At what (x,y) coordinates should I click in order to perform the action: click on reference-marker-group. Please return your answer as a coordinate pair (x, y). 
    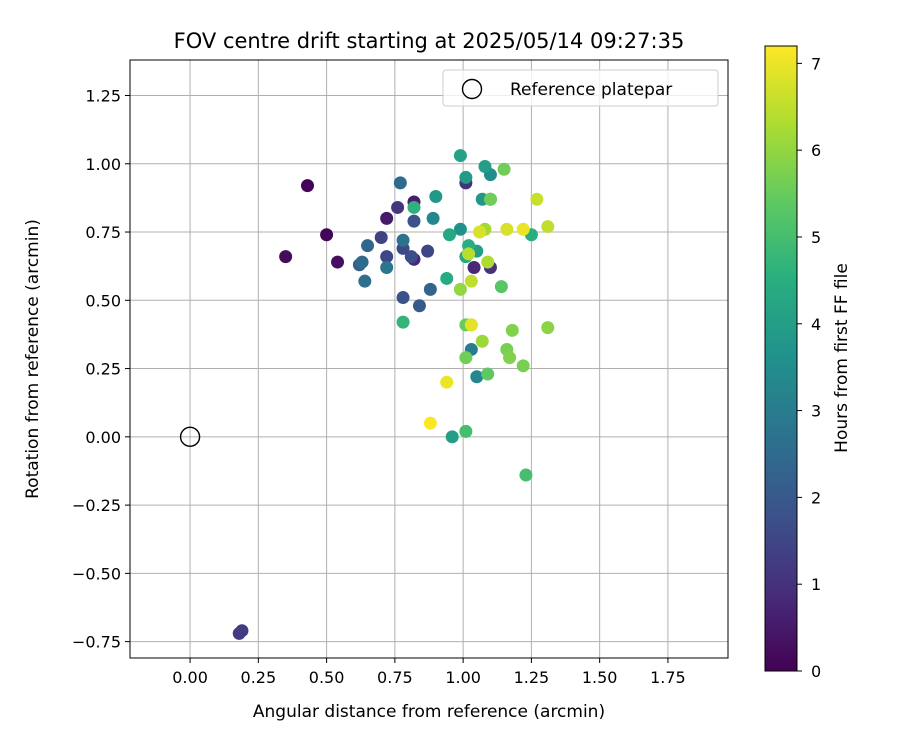
    Looking at the image, I should click on (190, 437).